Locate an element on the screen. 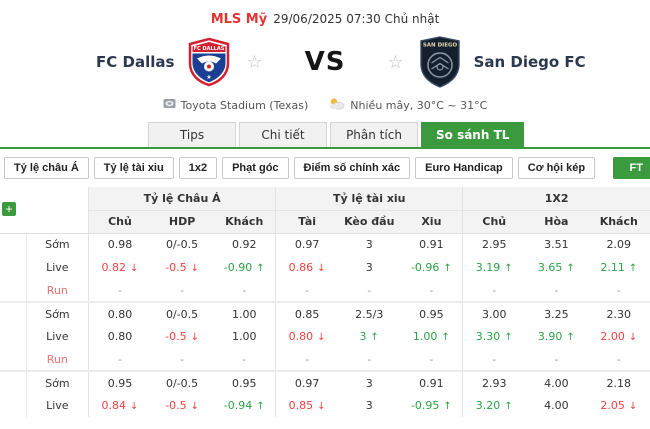 The width and height of the screenshot is (650, 429). group-header-over-under: Tỷ lệ tài xiu is located at coordinates (369, 199).